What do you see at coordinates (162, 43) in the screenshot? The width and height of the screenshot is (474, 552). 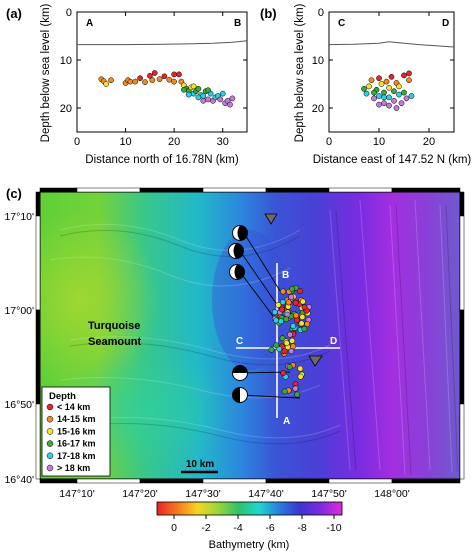 I see `panel-a-seafloor-line` at bounding box center [162, 43].